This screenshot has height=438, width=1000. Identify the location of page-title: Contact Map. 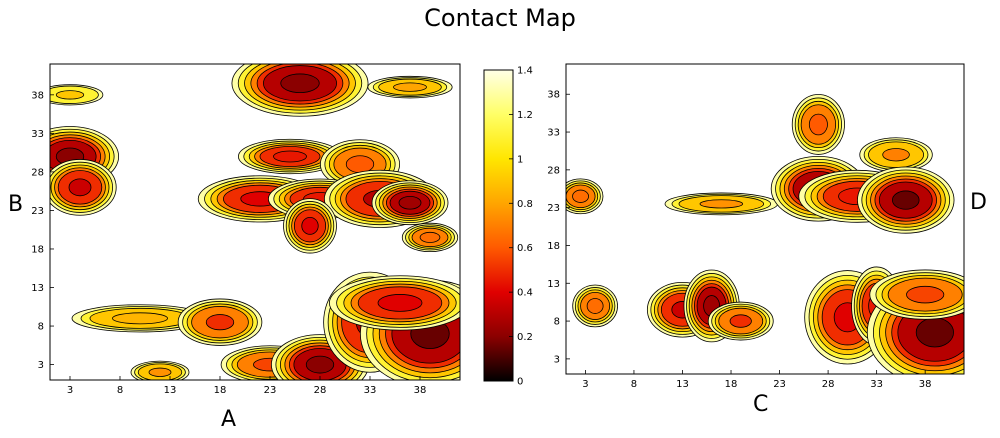
(500, 18).